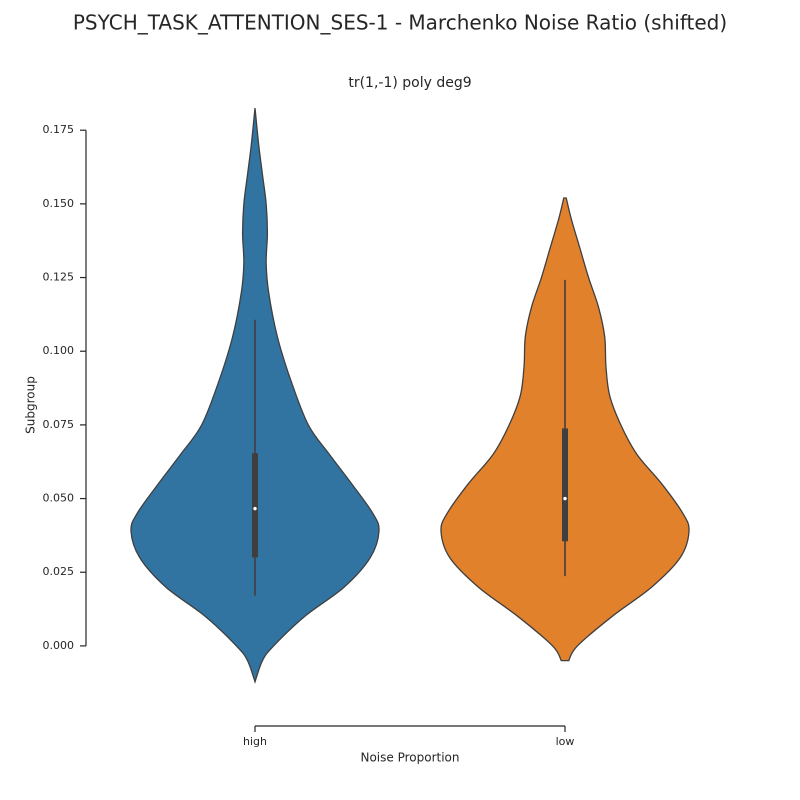  I want to click on x-tick-label: high, so click(255, 741).